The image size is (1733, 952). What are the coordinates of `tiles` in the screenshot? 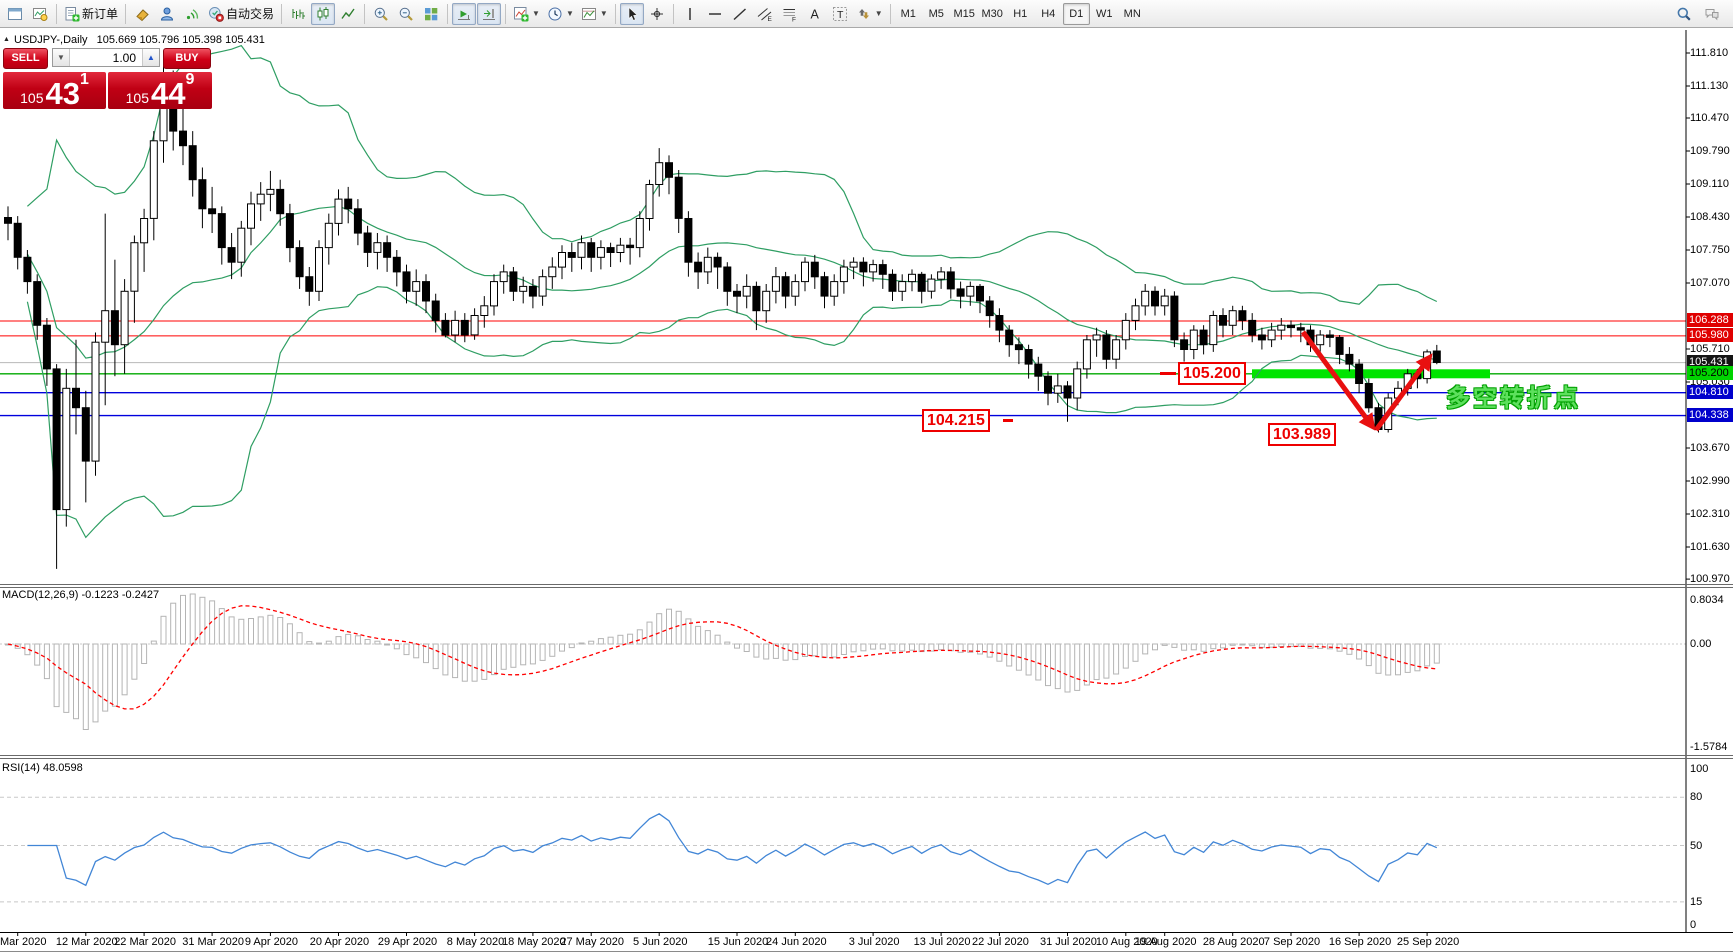 It's located at (431, 13).